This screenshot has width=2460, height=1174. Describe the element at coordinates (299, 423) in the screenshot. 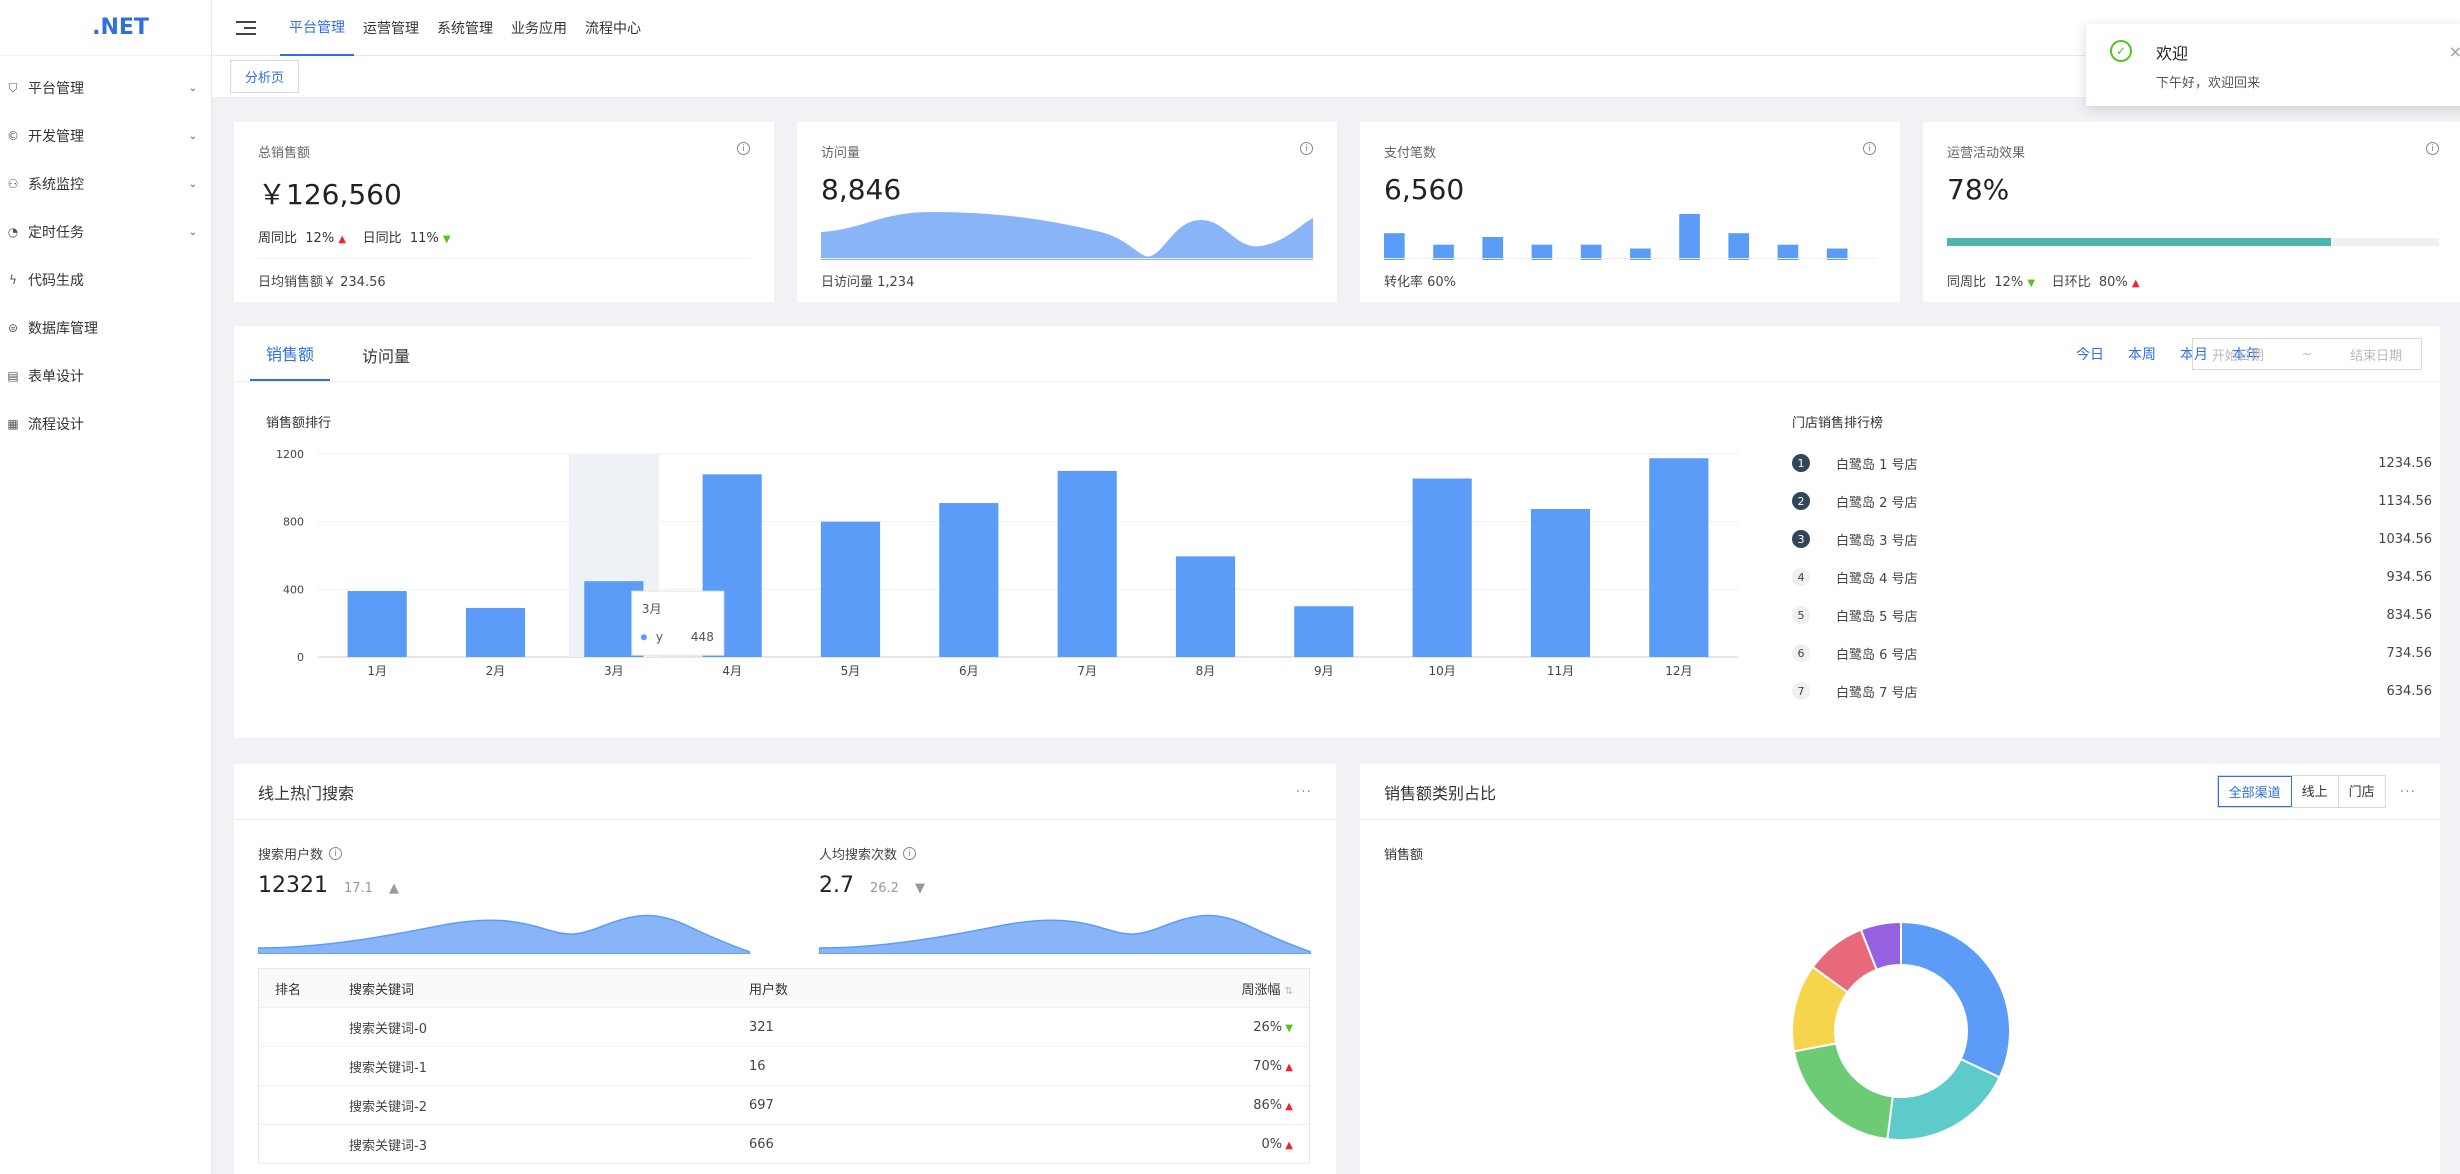

I see `chart-title: 销售额排行` at that location.